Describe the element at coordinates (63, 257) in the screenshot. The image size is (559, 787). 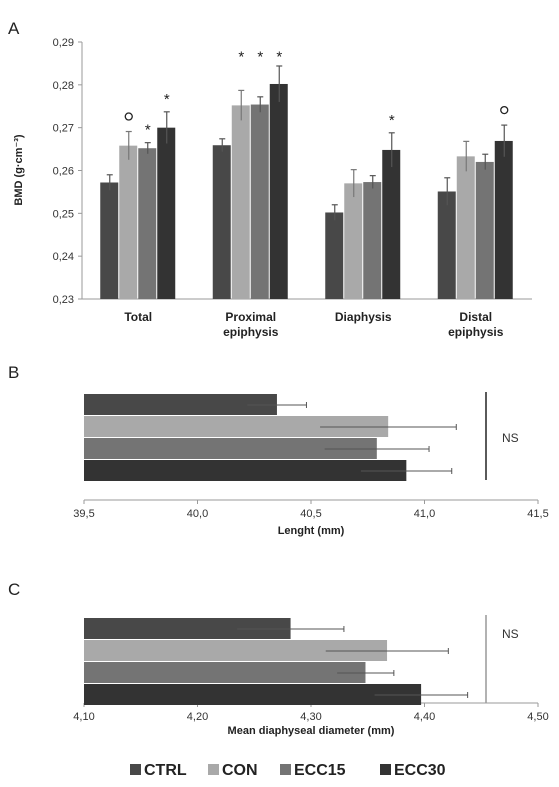
I see `bmd-y-tick-label: 0,24` at that location.